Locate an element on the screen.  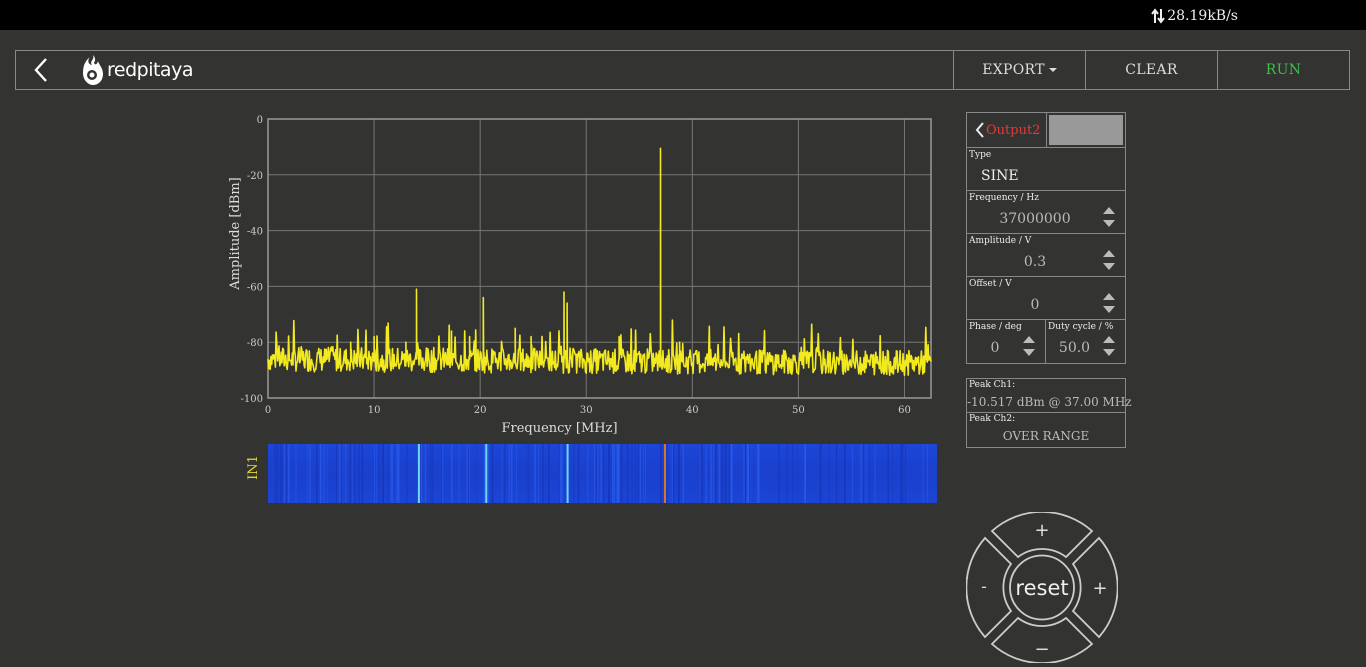
duty-cycle-stepper is located at coordinates (1109, 346).